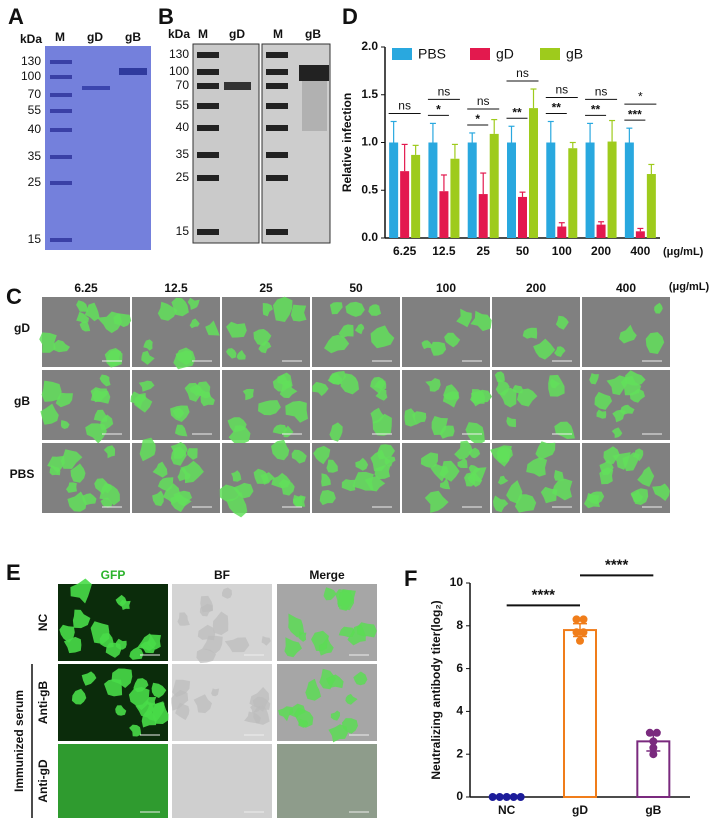 Image resolution: width=712 pixels, height=821 pixels. I want to click on unit-label: (μg/mL), so click(689, 287).